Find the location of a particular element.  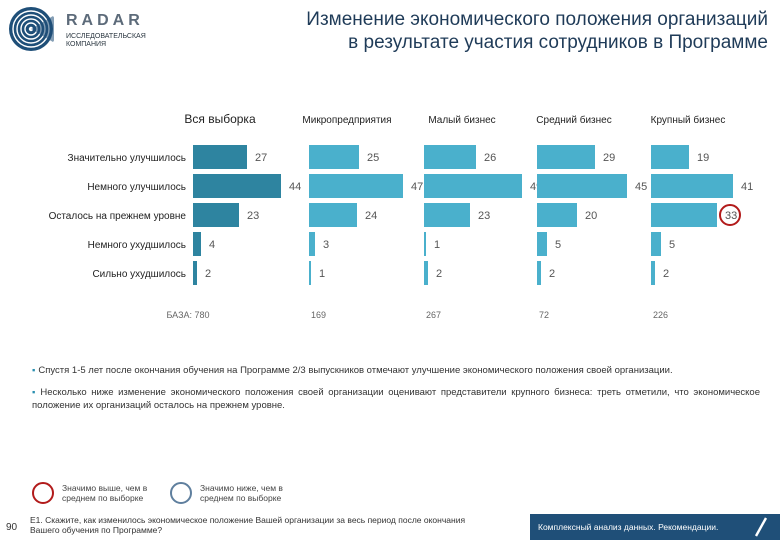

data-label: 27 is located at coordinates (261, 158).